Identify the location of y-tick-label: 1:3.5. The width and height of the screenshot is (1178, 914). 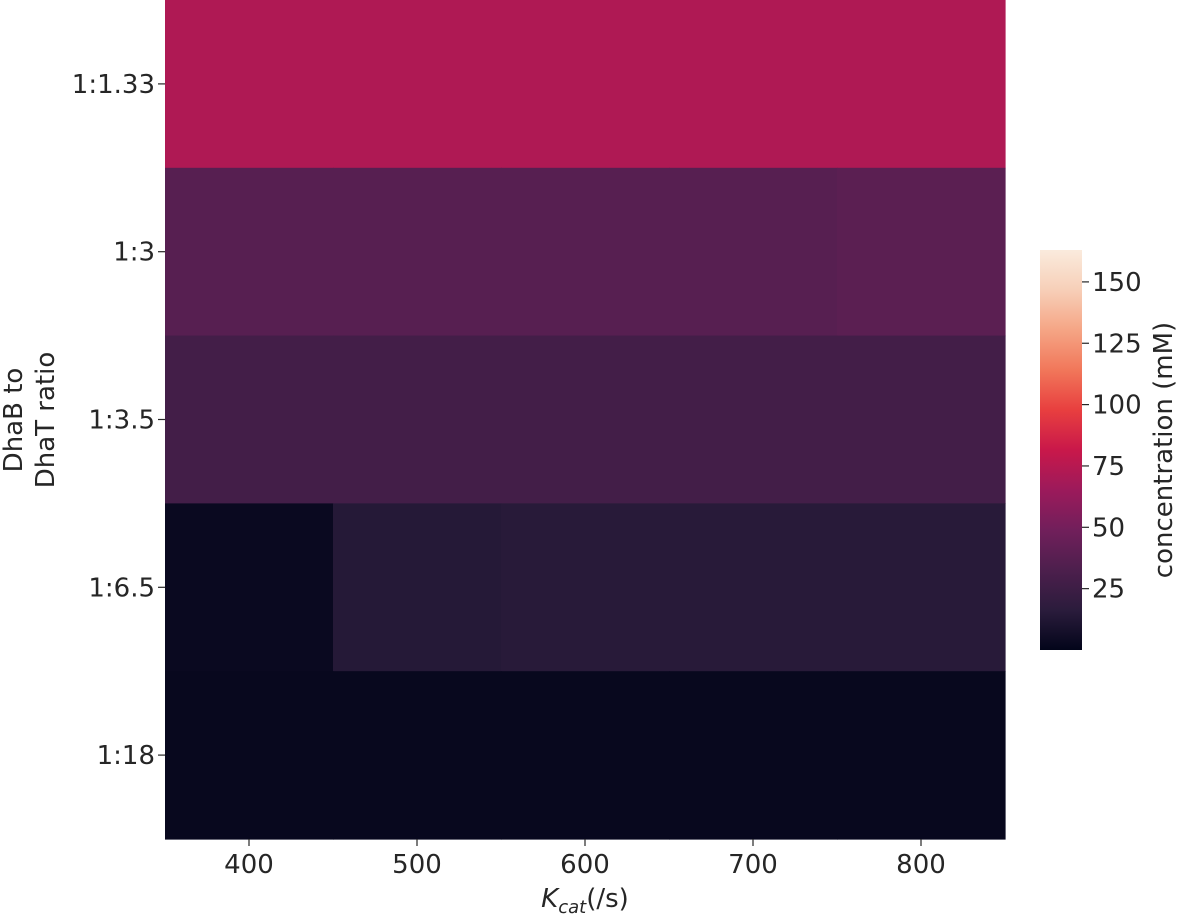
(121, 421).